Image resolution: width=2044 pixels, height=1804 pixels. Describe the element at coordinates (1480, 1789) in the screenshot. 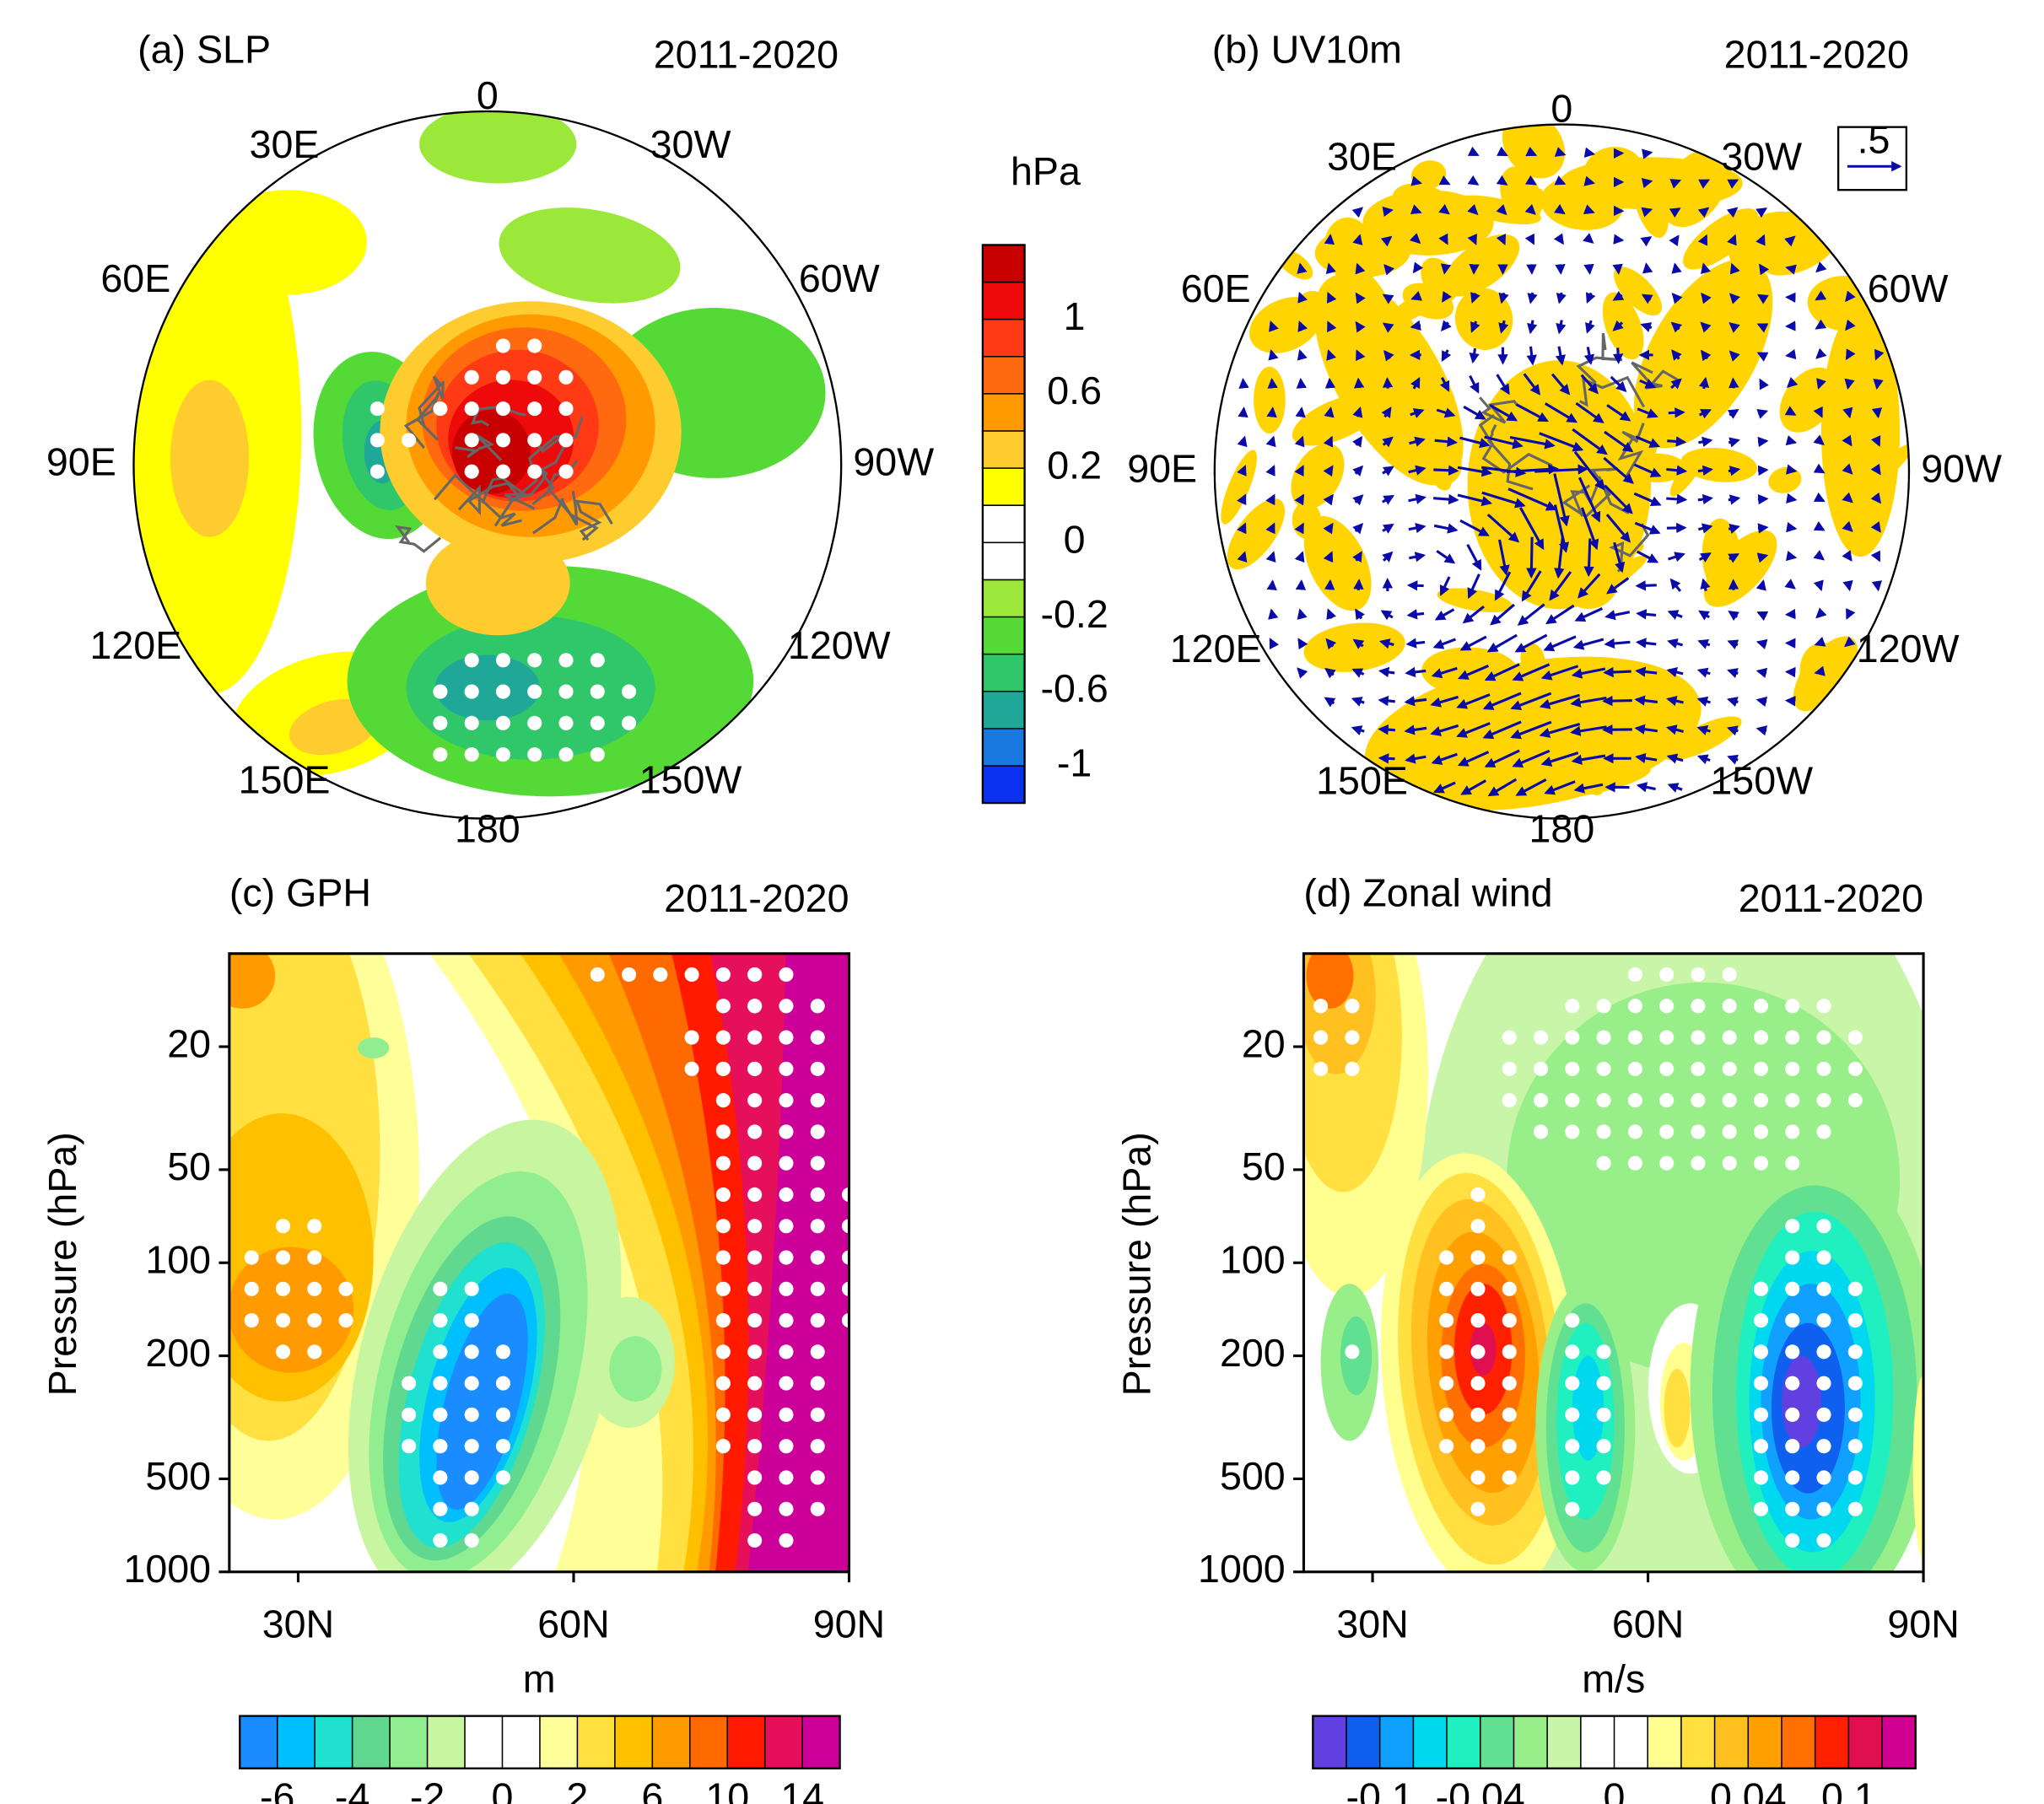

I see `colorbar-tick-label: -0.04` at that location.